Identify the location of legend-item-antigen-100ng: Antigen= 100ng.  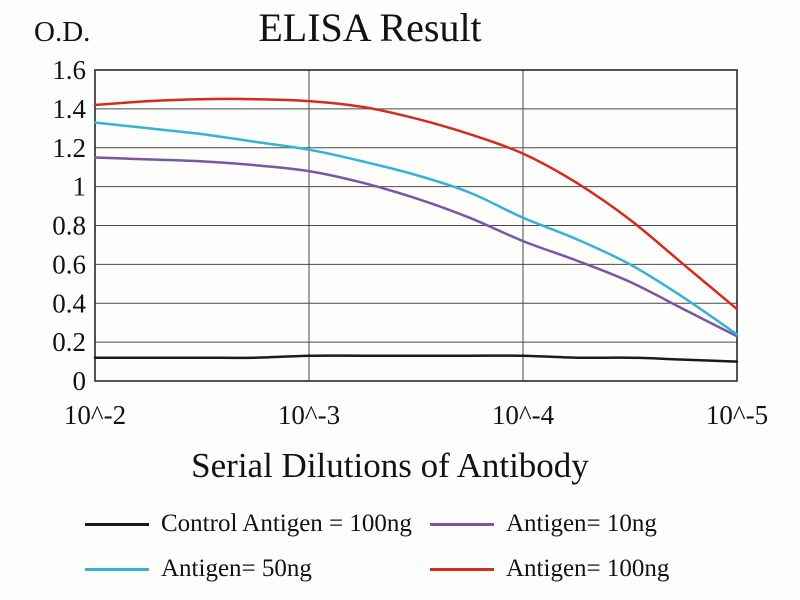
(549, 569).